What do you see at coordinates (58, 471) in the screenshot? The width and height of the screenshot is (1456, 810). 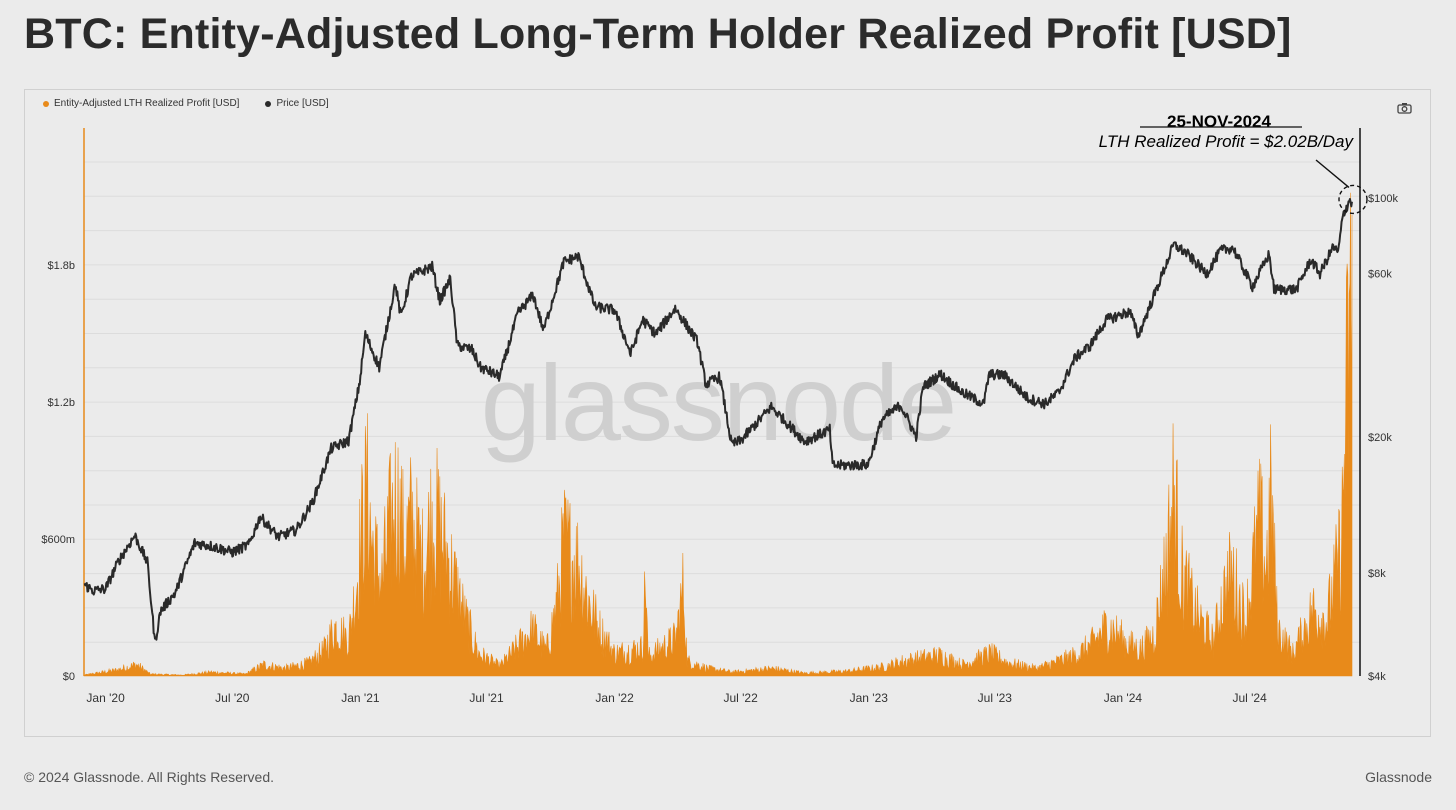 I see `left-axis: $0 $600m $1.2b $1.8b` at bounding box center [58, 471].